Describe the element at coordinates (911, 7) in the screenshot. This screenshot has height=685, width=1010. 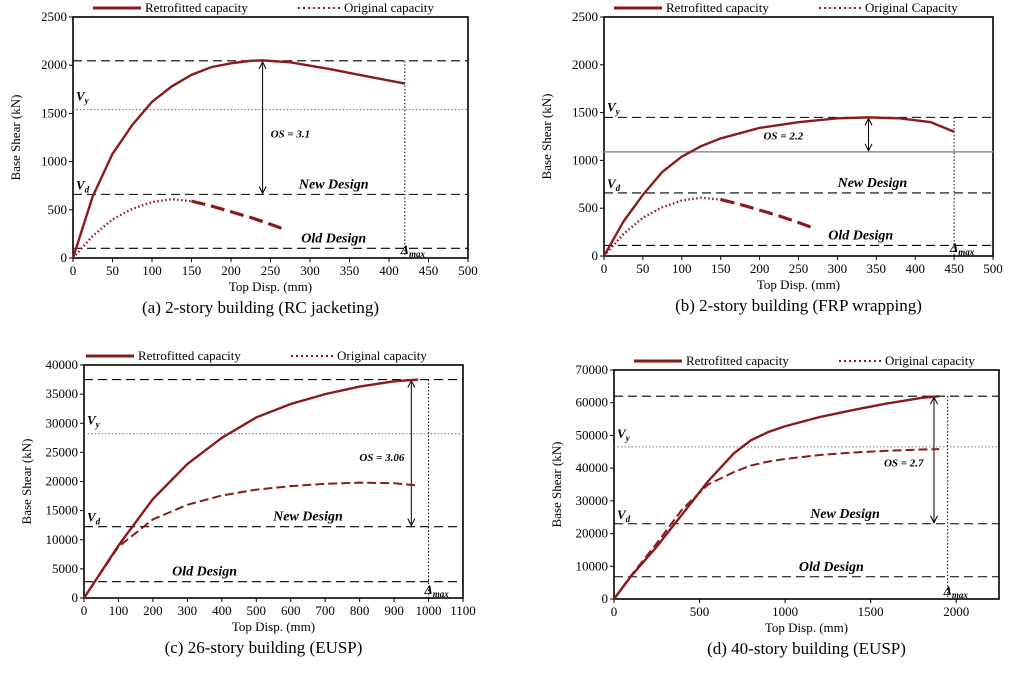
I see `legend-label-original: Original Capacity` at that location.